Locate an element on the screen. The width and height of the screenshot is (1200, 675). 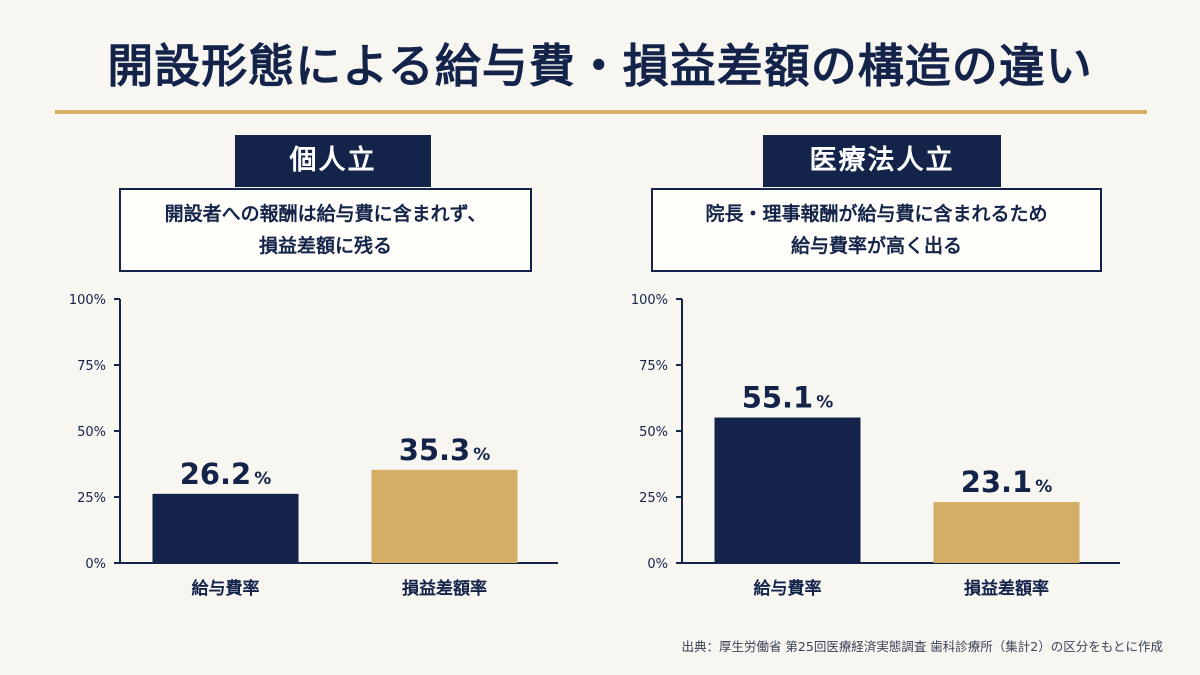
bar-value-label: 26.2% is located at coordinates (226, 474).